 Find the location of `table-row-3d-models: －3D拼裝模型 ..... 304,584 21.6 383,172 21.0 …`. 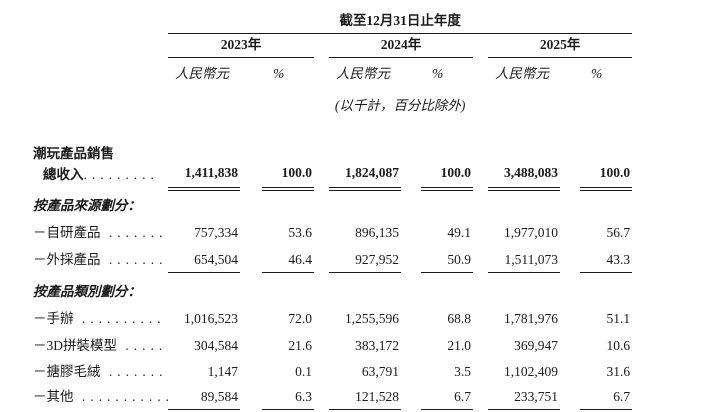

table-row-3d-models: －3D拼裝模型 ..... 304,584 21.6 383,172 21.0 … is located at coordinates (316, 343).